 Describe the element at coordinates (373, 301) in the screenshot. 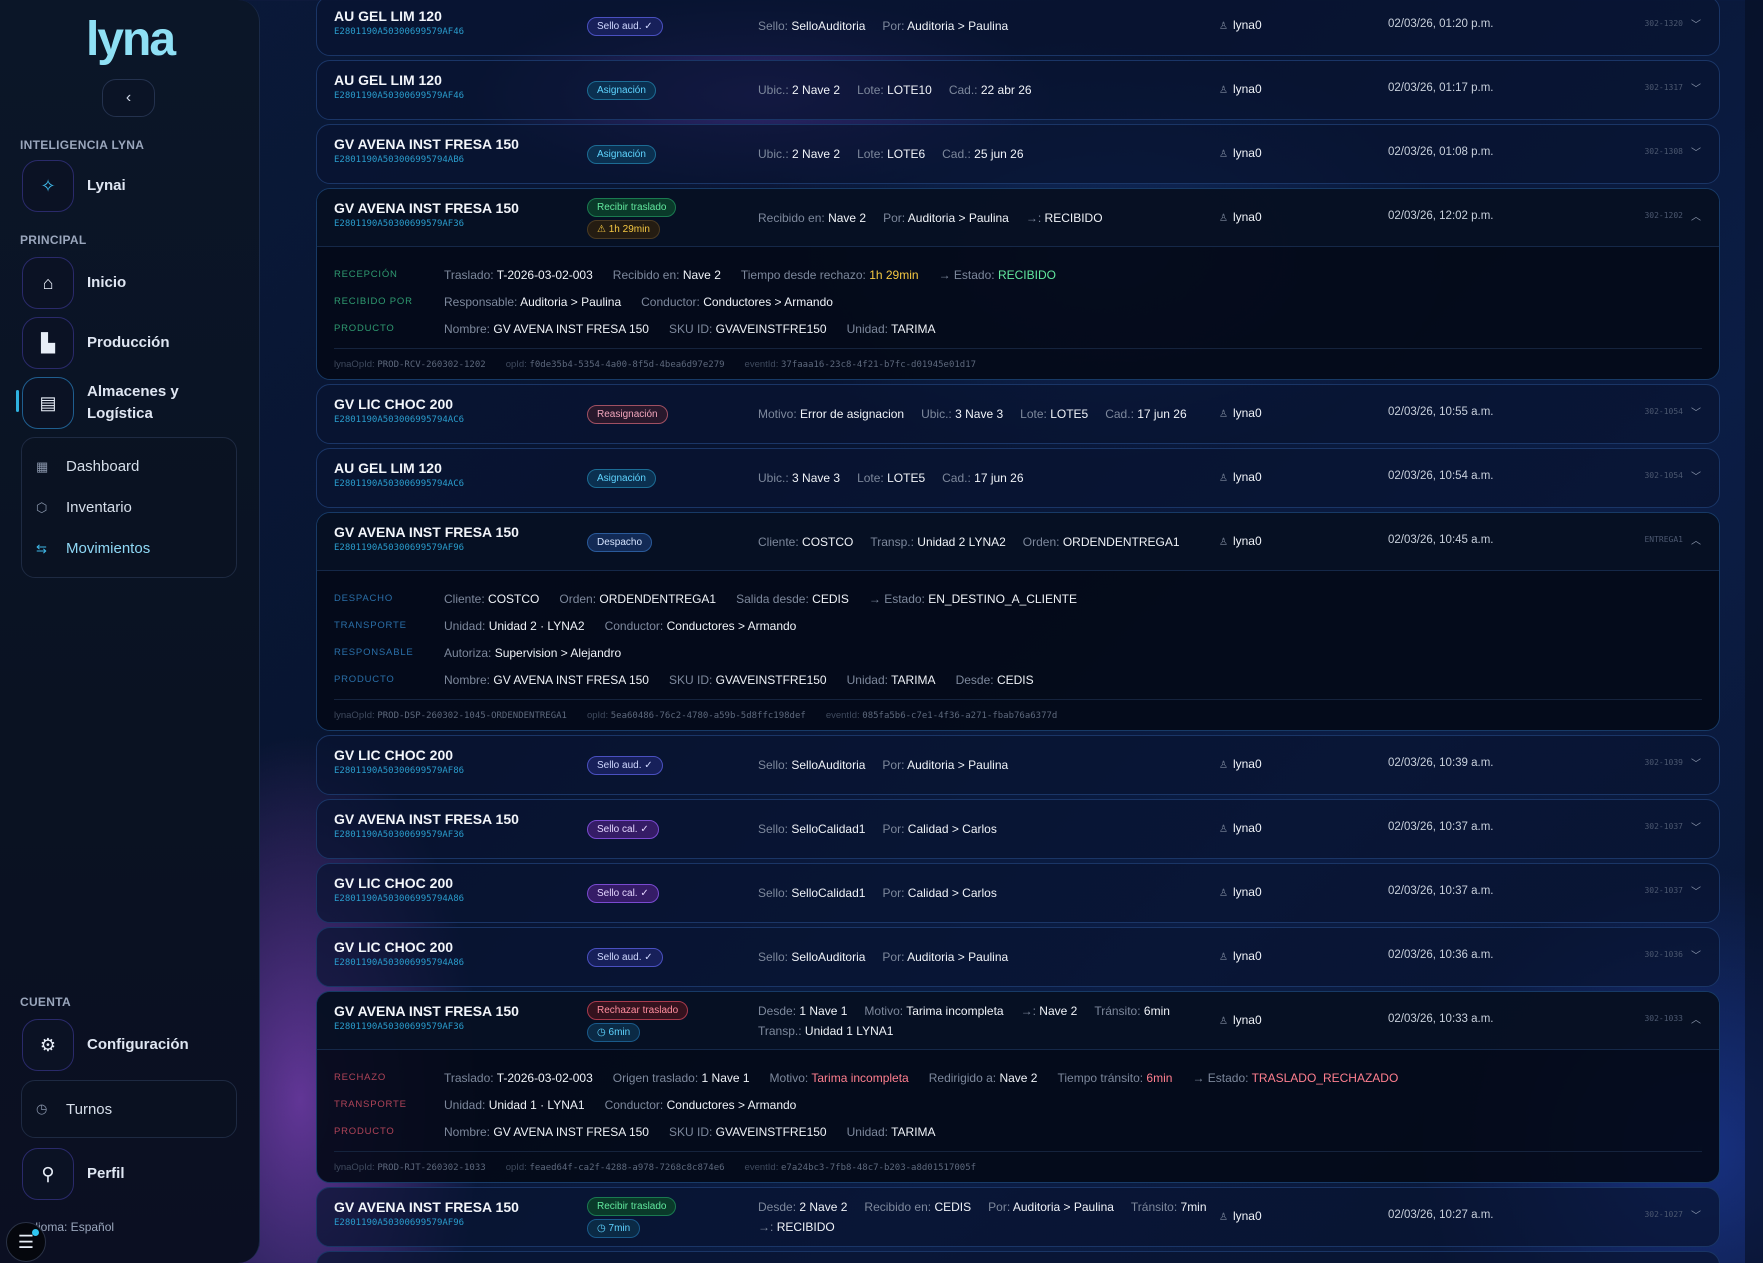

I see `detail-section-label: RECIBIDO POR` at that location.